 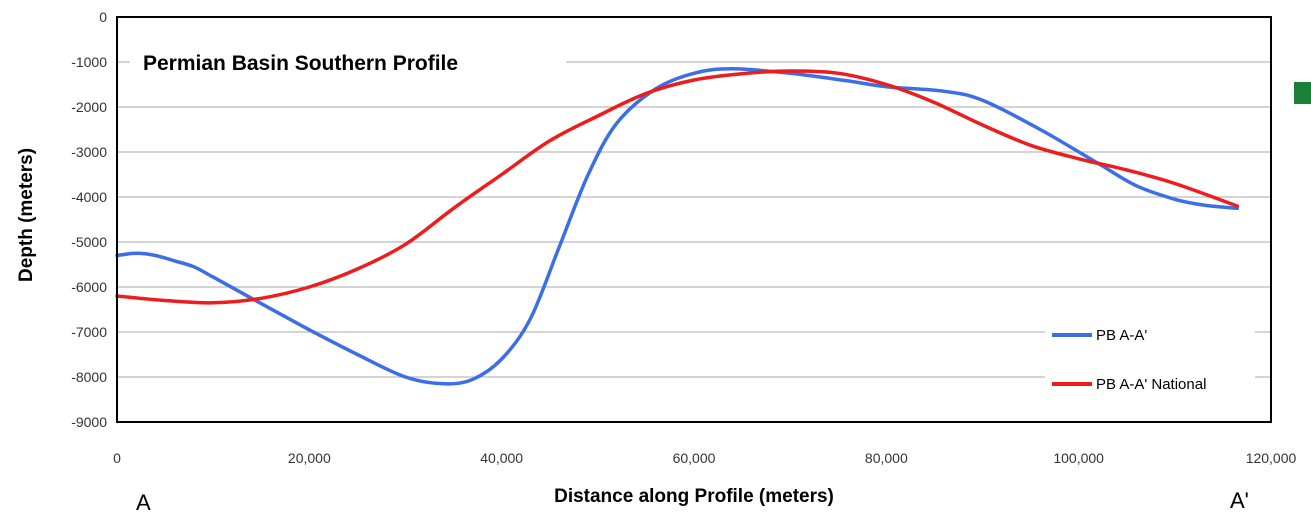 What do you see at coordinates (1121, 335) in the screenshot?
I see `legend-label-pb-a-a: PB A-A'` at bounding box center [1121, 335].